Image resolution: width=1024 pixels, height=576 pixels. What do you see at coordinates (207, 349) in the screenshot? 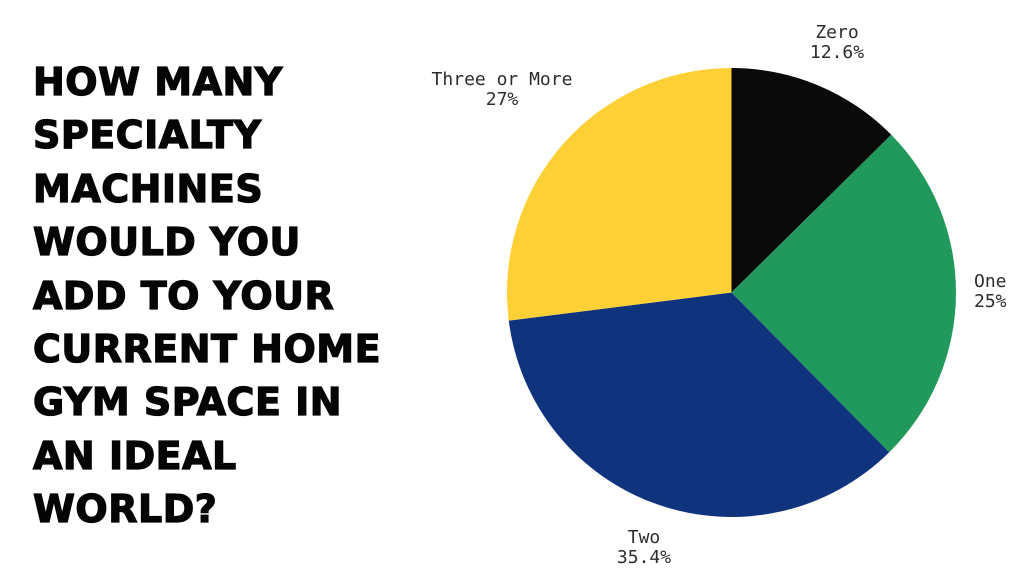
I see `title-line: CURRENT HOME` at bounding box center [207, 349].